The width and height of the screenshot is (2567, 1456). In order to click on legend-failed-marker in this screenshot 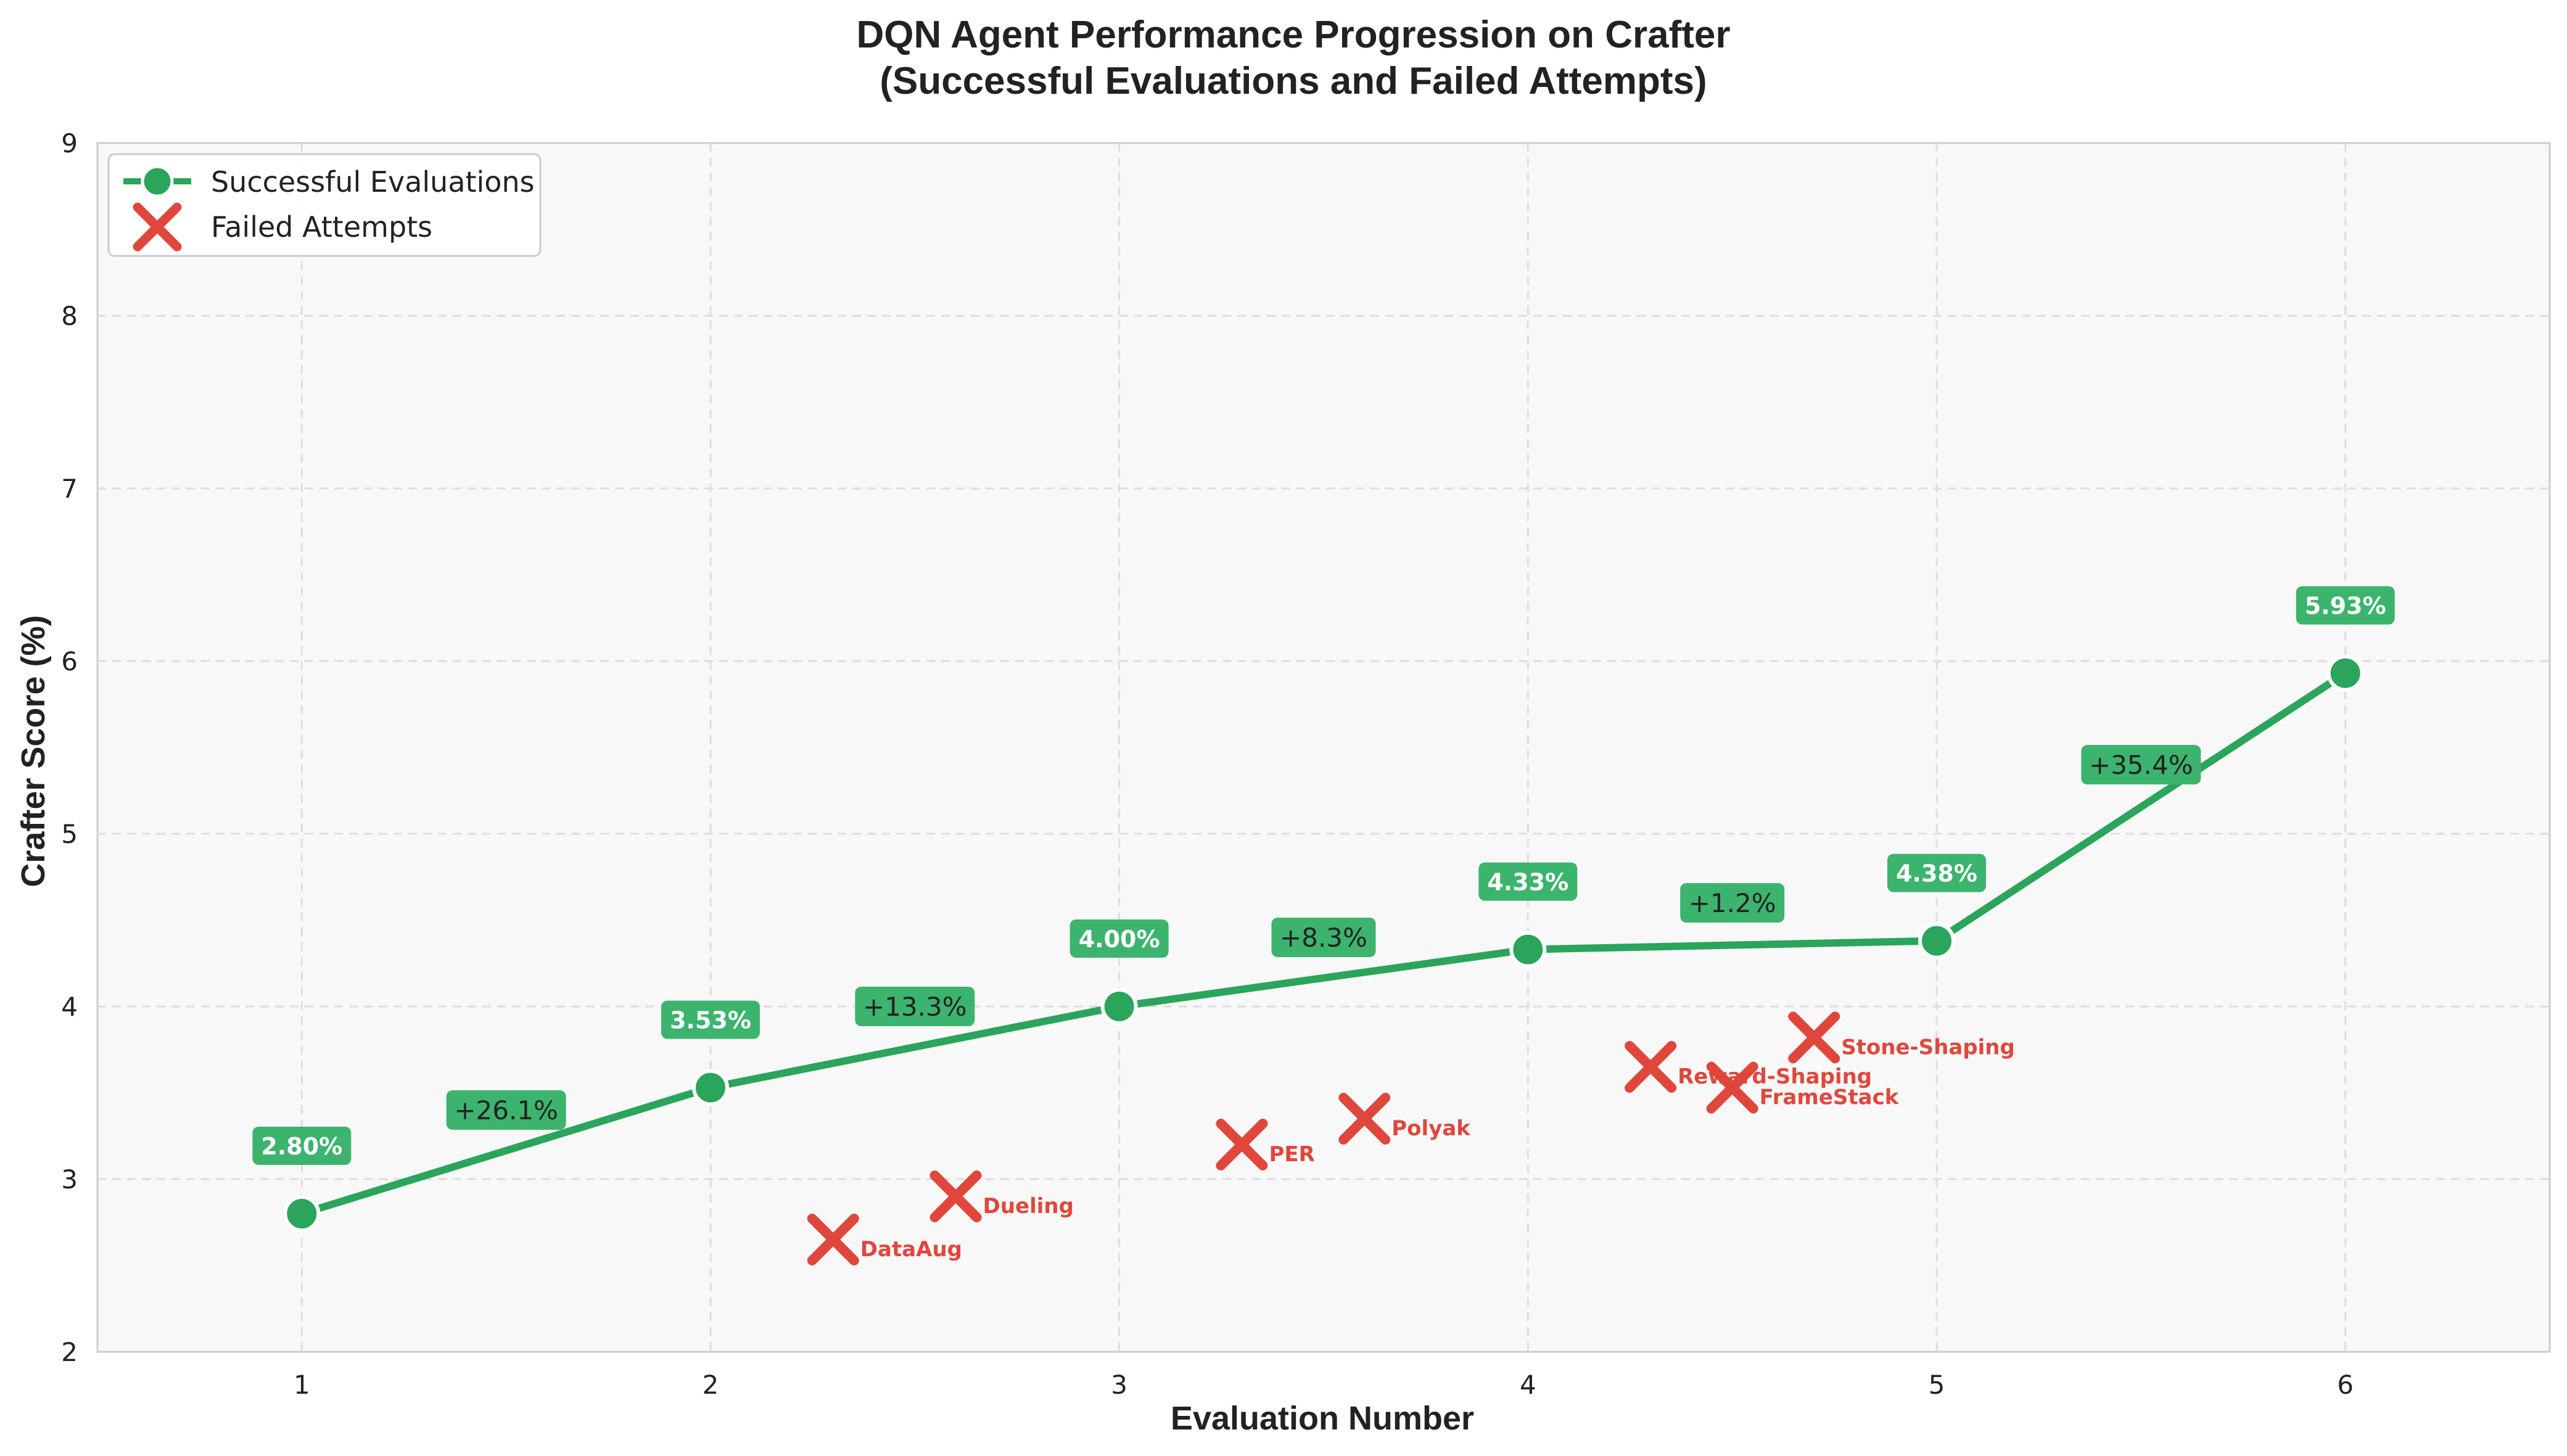, I will do `click(157, 227)`.